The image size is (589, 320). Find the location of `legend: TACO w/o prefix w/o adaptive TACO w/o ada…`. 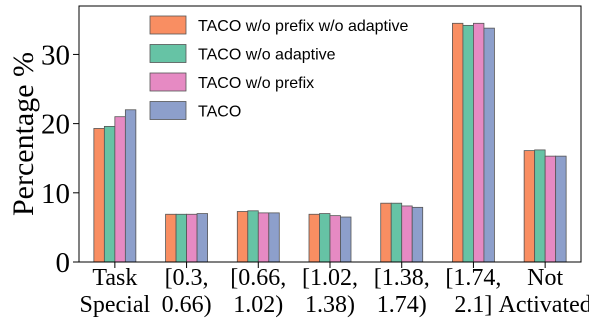

legend: TACO w/o prefix w/o adaptive TACO w/o ada… is located at coordinates (279, 68).